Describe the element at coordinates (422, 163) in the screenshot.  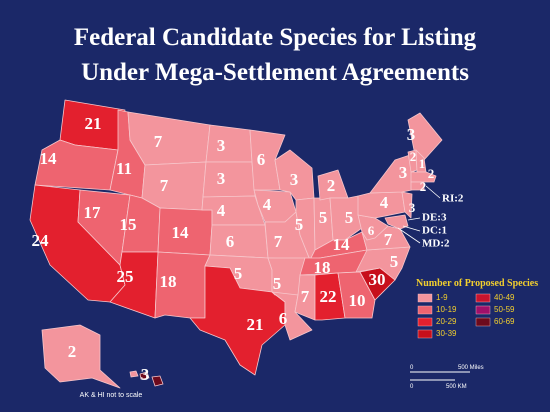
I see `state-value: 1` at that location.